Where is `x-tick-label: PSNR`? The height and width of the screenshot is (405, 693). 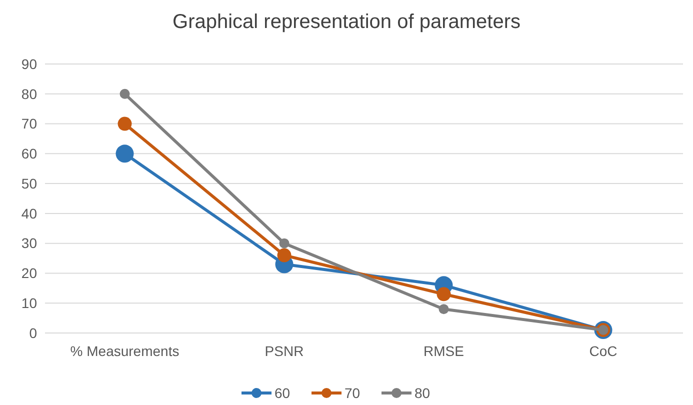 x-tick-label: PSNR is located at coordinates (284, 351).